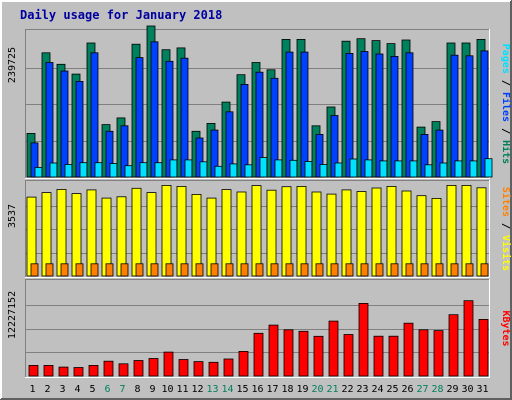  Describe the element at coordinates (347, 389) in the screenshot. I see `x-tick-label: 22` at that location.